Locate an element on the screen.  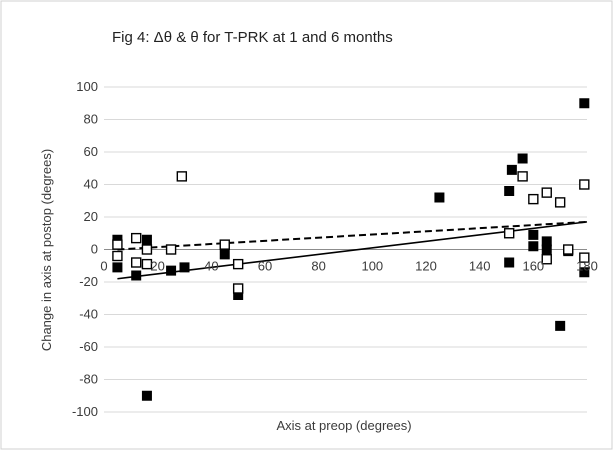
y-tick-label: -80 is located at coordinates (88, 379).